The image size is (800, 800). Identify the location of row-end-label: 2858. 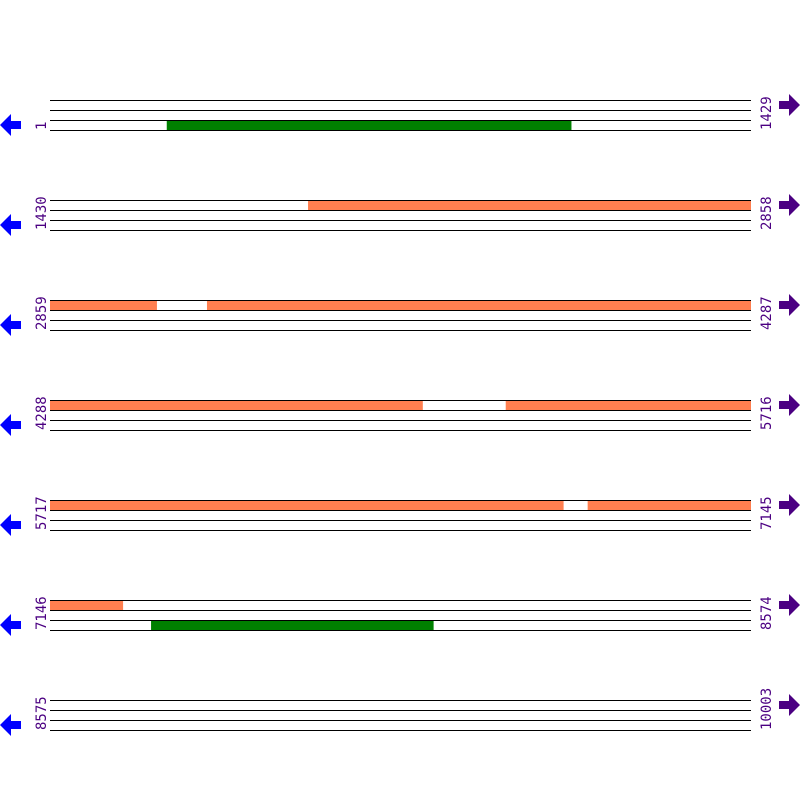
(767, 213).